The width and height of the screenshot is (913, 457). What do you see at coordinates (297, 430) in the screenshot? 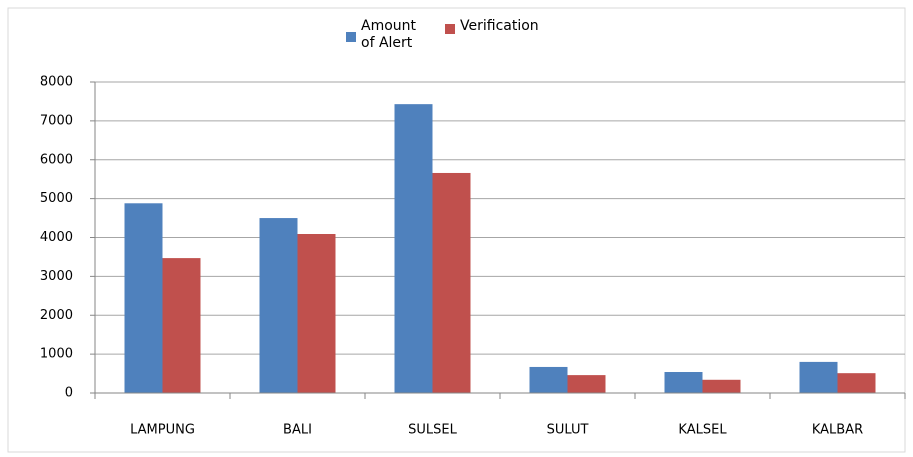
I see `x-tick-label: BALI` at bounding box center [297, 430].